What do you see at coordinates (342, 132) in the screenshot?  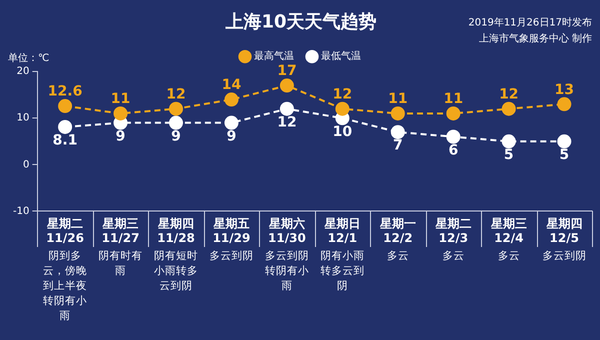 I see `data-label: 10` at bounding box center [342, 132].